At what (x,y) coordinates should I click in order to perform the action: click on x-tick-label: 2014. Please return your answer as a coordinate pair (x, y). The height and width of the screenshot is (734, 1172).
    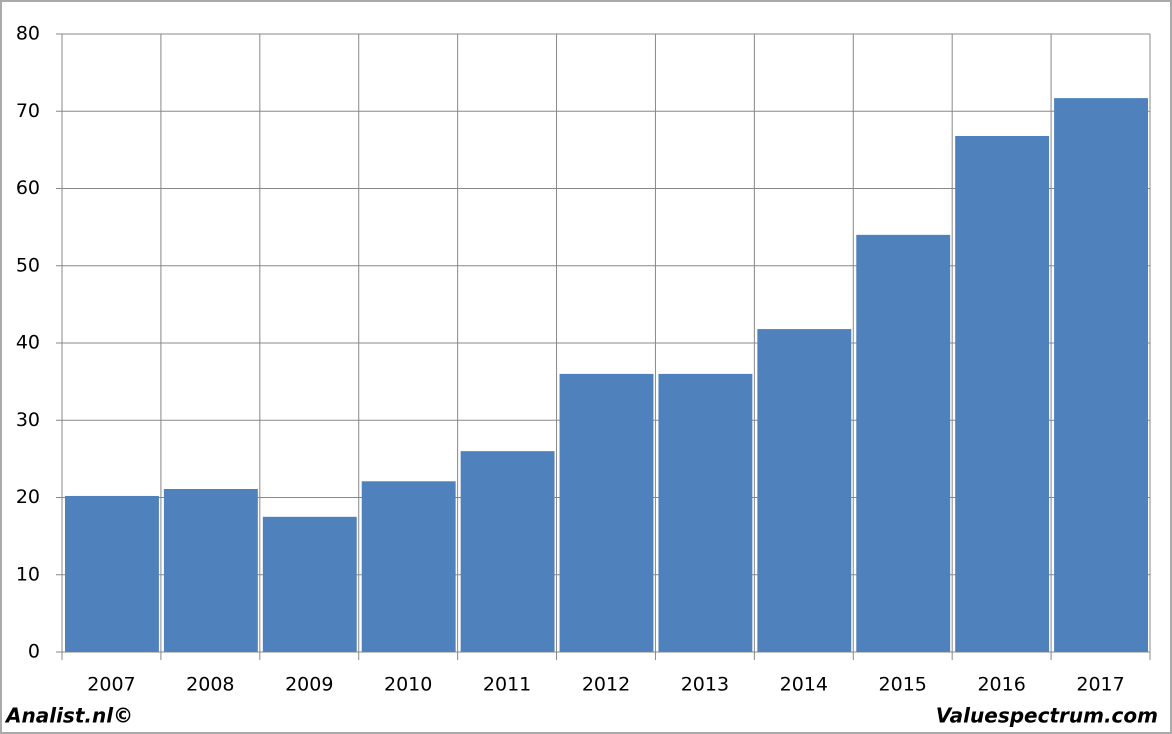
    Looking at the image, I should click on (804, 685).